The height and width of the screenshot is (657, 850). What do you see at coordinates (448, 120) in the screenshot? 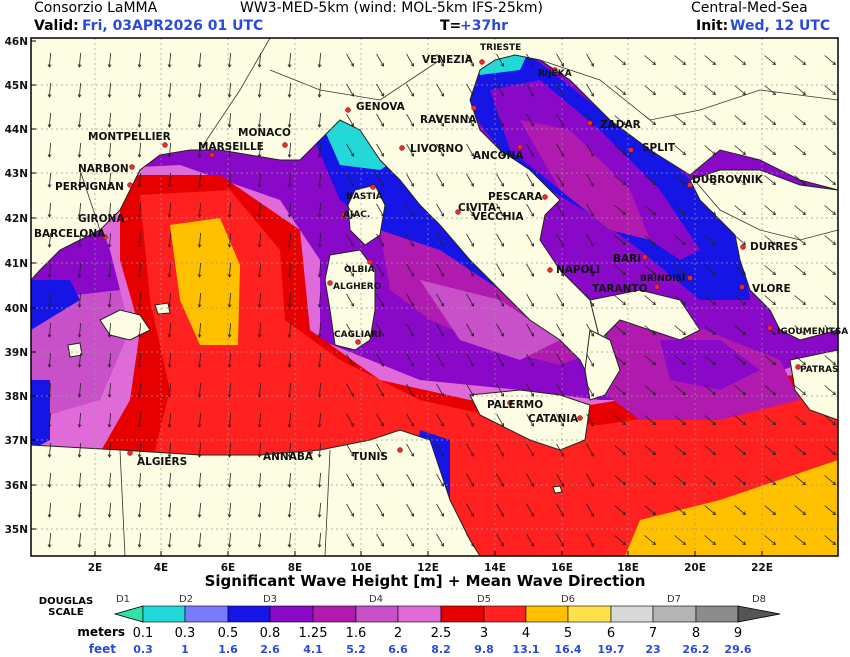
I see `city-label: RAVENNA` at bounding box center [448, 120].